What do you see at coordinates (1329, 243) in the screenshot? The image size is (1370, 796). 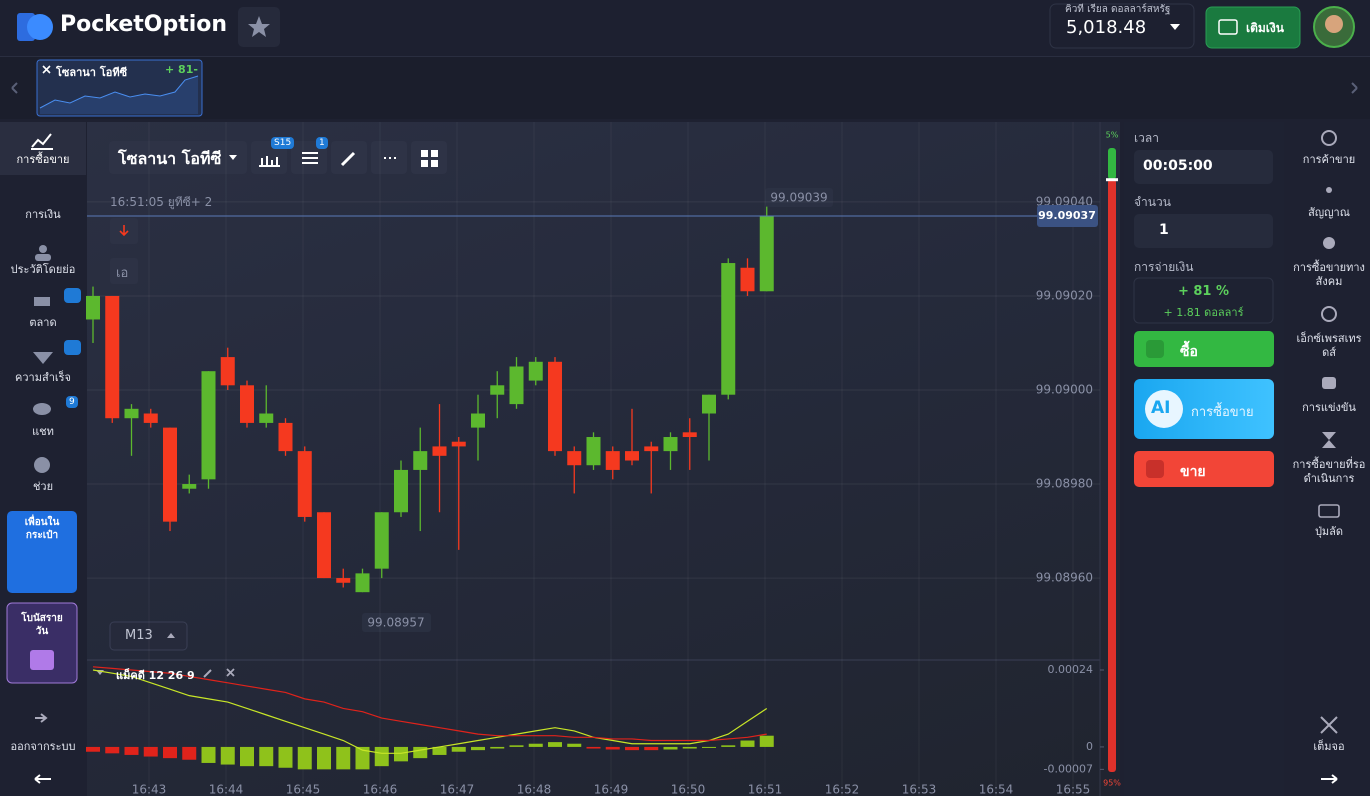 I see `social-icon` at bounding box center [1329, 243].